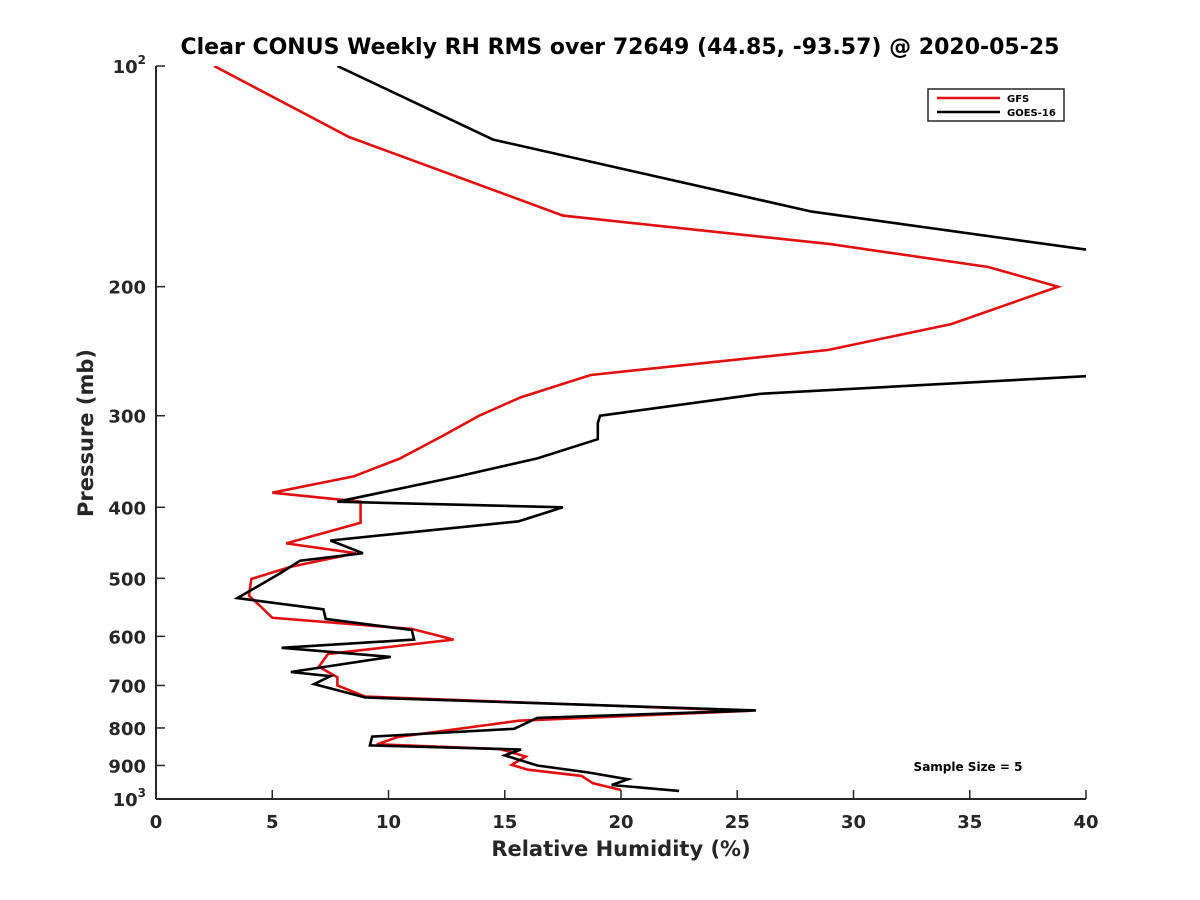 The width and height of the screenshot is (1200, 900). I want to click on y-tick-base: 600, so click(127, 637).